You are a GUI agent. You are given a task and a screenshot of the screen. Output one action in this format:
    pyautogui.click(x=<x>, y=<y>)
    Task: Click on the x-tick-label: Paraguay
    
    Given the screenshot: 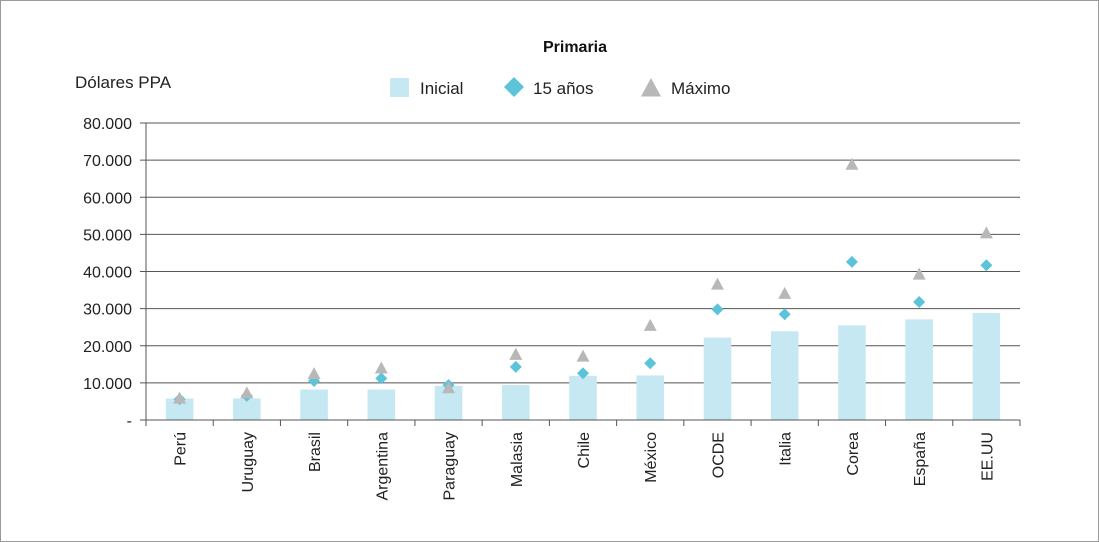 What is the action you would take?
    pyautogui.click(x=450, y=466)
    